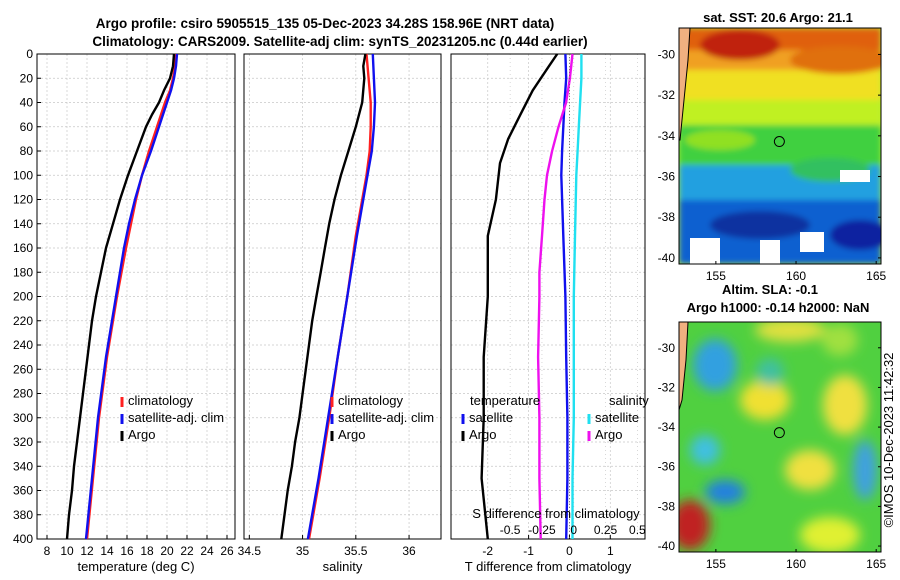  I want to click on x-tick-label: -1, so click(528, 551).